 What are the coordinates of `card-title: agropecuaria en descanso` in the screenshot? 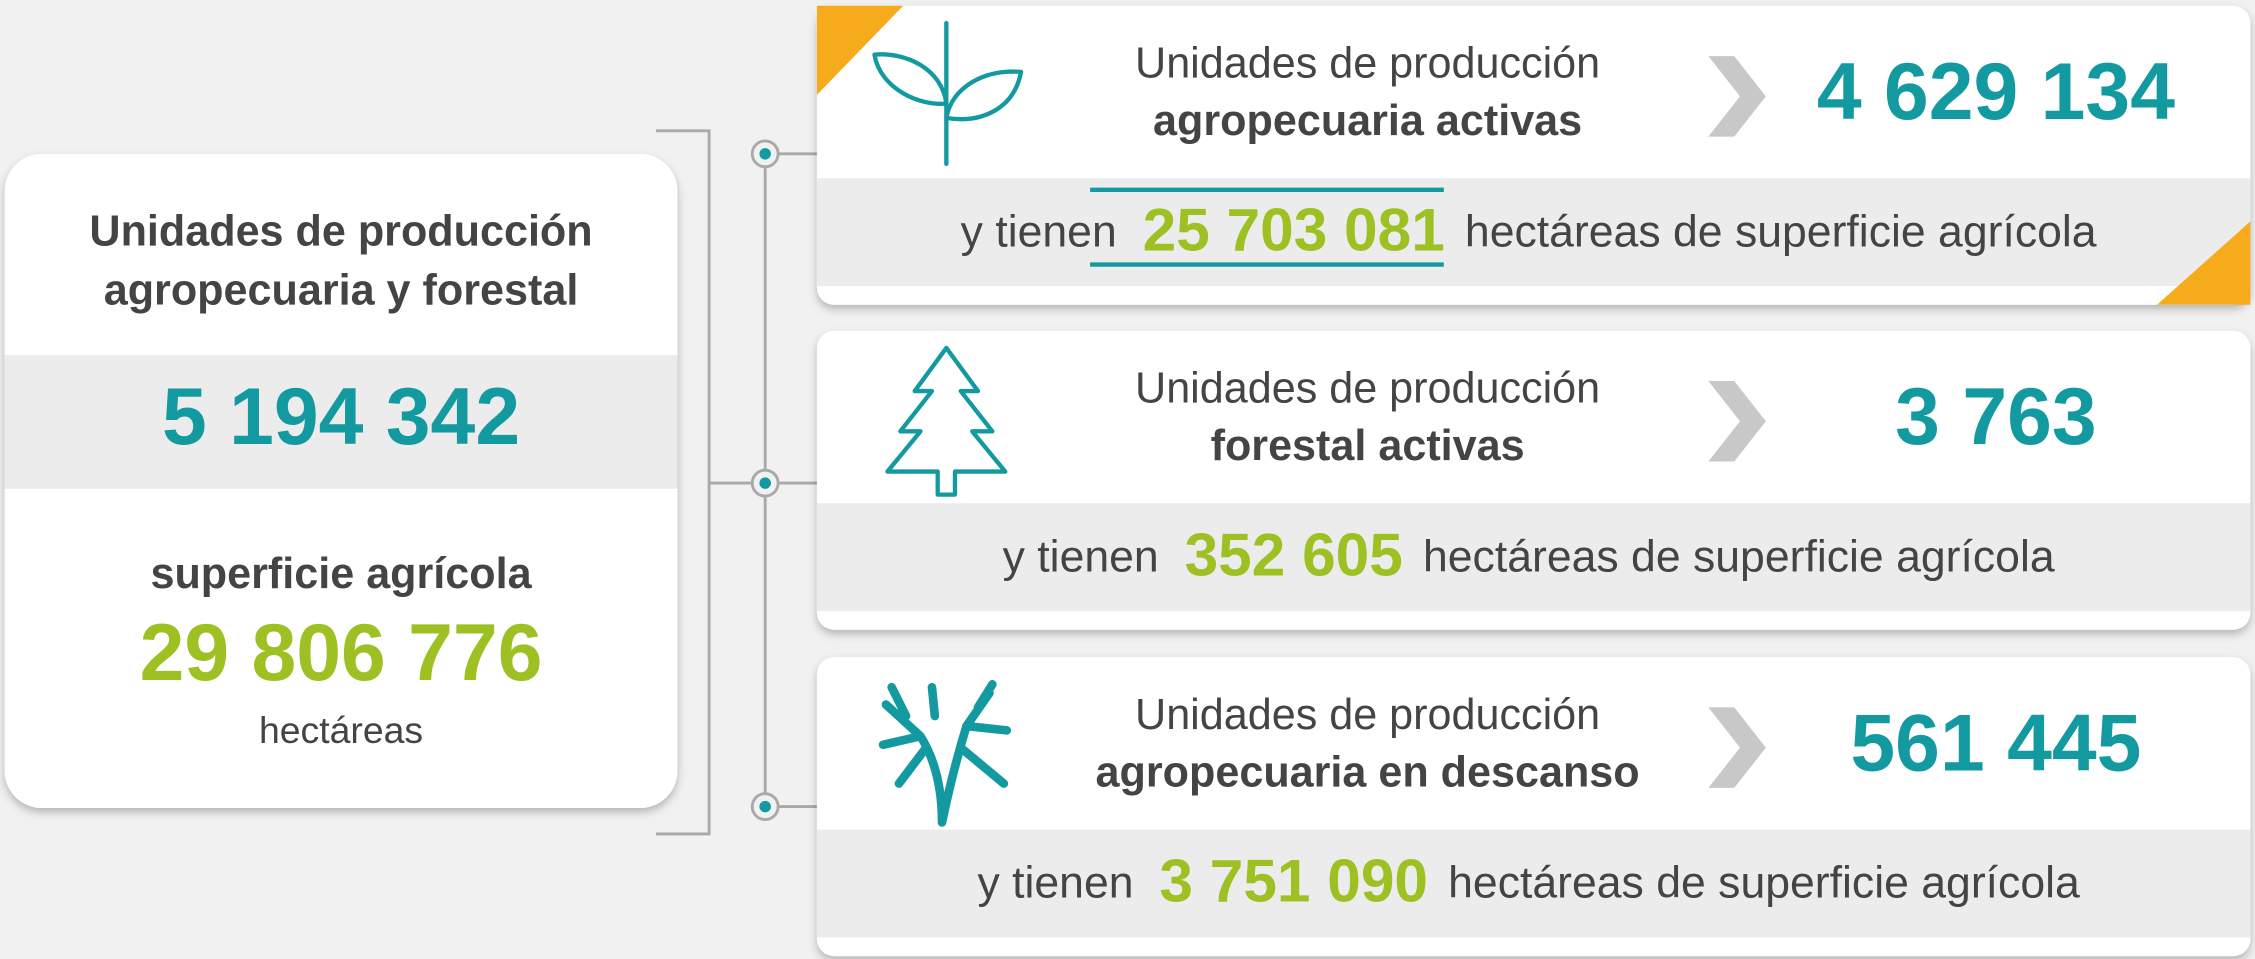 It's located at (1368, 772).